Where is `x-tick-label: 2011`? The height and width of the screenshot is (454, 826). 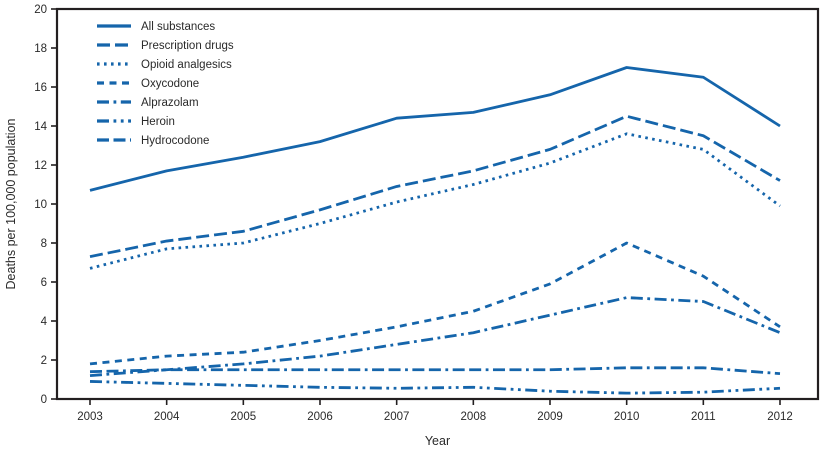
x-tick-label: 2011 is located at coordinates (703, 417).